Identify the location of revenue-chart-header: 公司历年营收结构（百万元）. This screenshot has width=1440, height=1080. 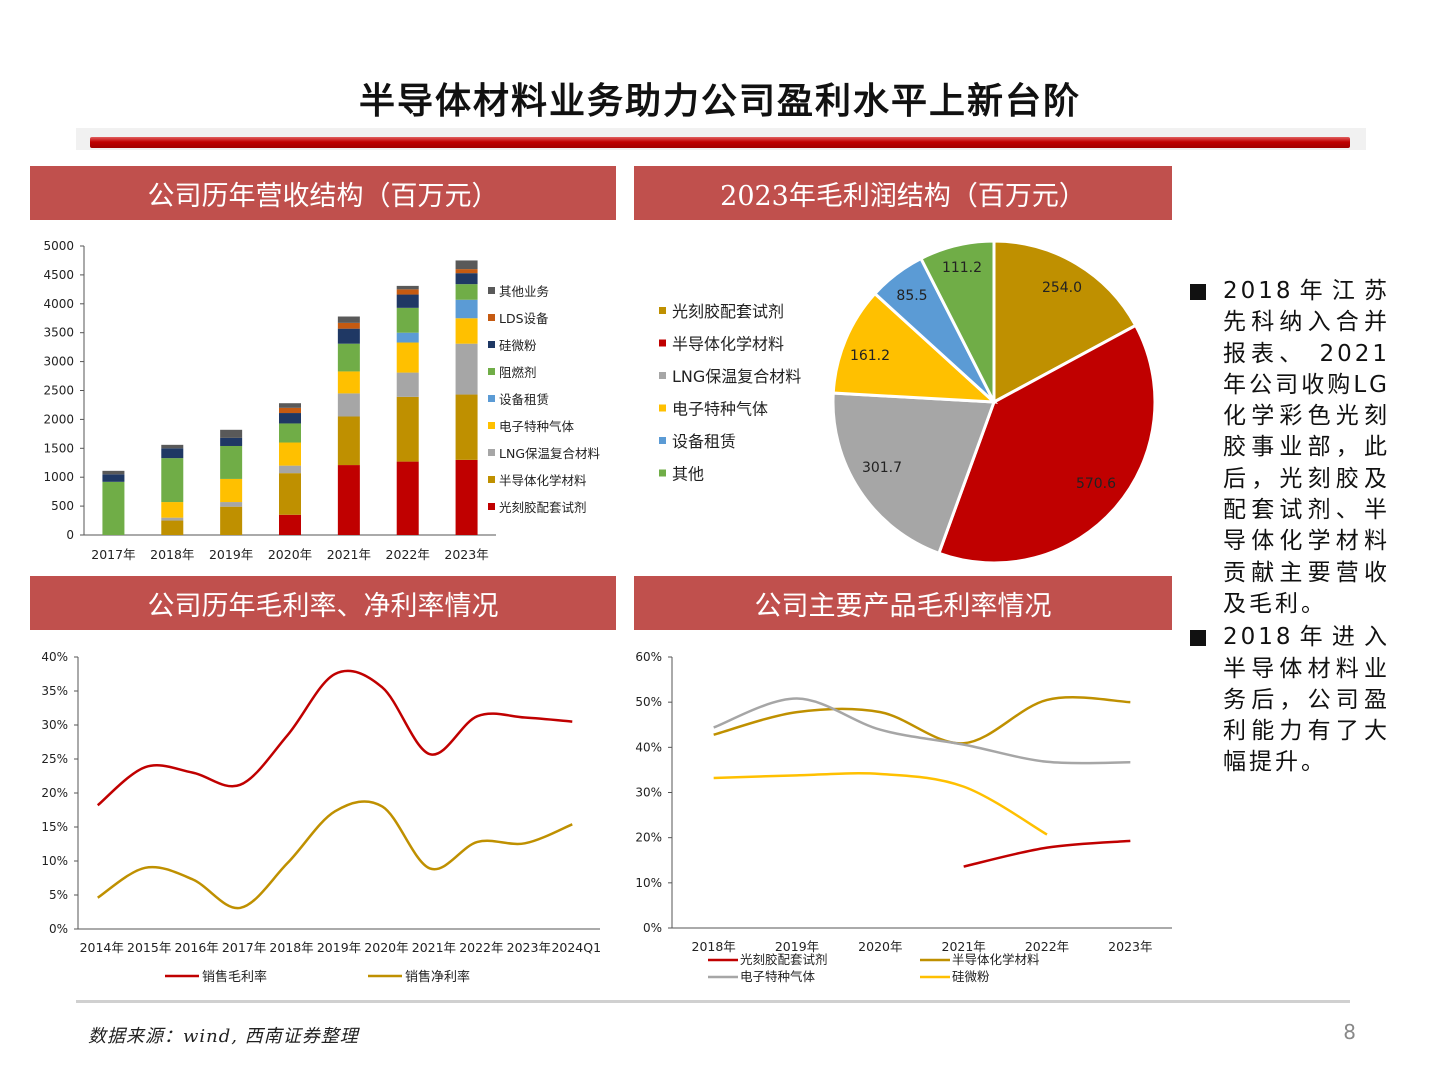
(323, 193).